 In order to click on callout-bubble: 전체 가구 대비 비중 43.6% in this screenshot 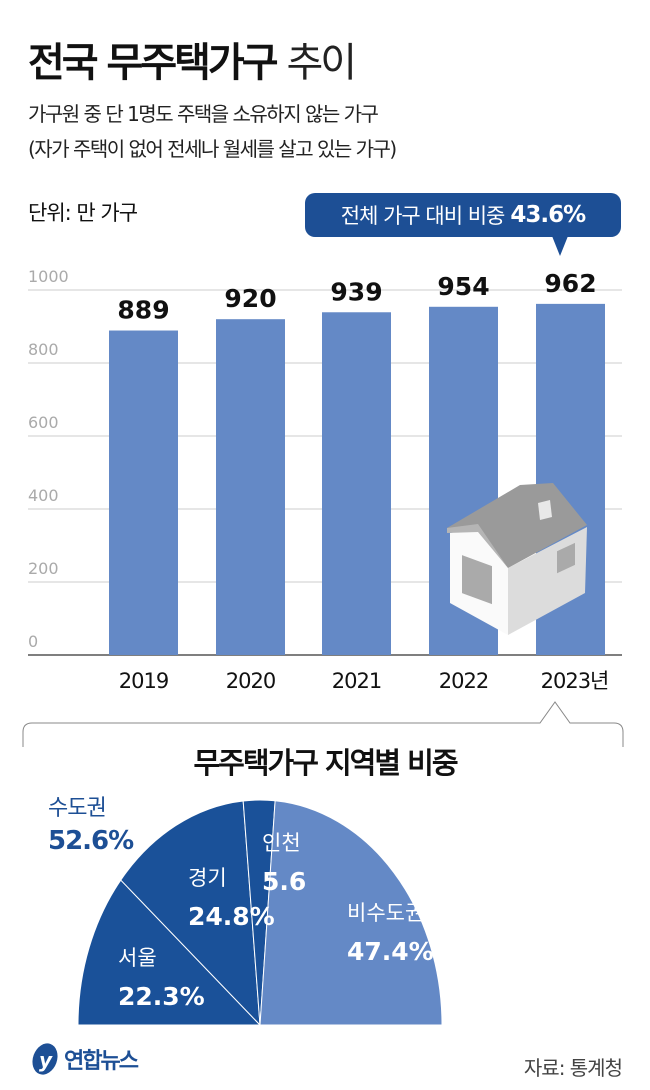, I will do `click(463, 215)`.